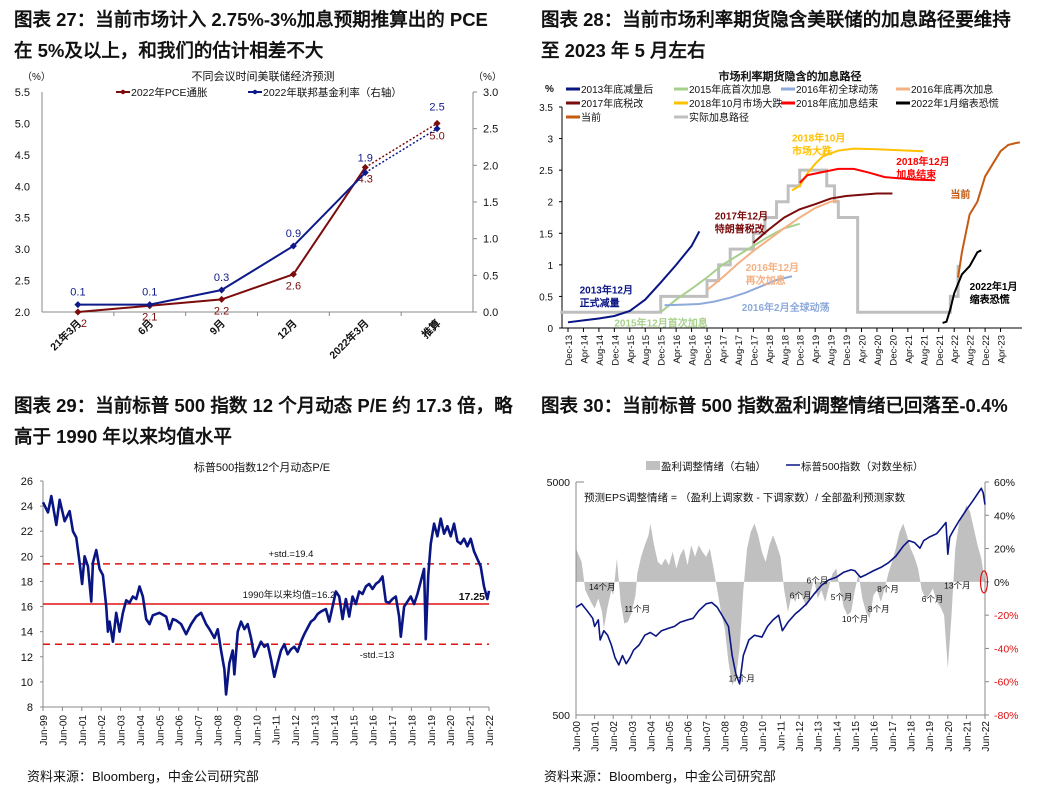 This screenshot has width=1054, height=797. What do you see at coordinates (842, 597) in the screenshot?
I see `fig30-duration-annotation: 5个月` at bounding box center [842, 597].